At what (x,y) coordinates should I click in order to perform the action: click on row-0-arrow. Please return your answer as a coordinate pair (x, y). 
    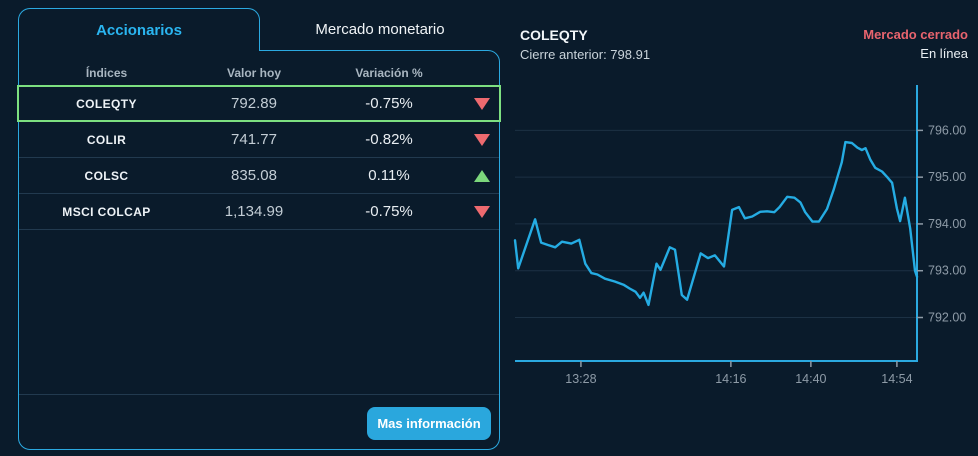
    Looking at the image, I should click on (481, 103).